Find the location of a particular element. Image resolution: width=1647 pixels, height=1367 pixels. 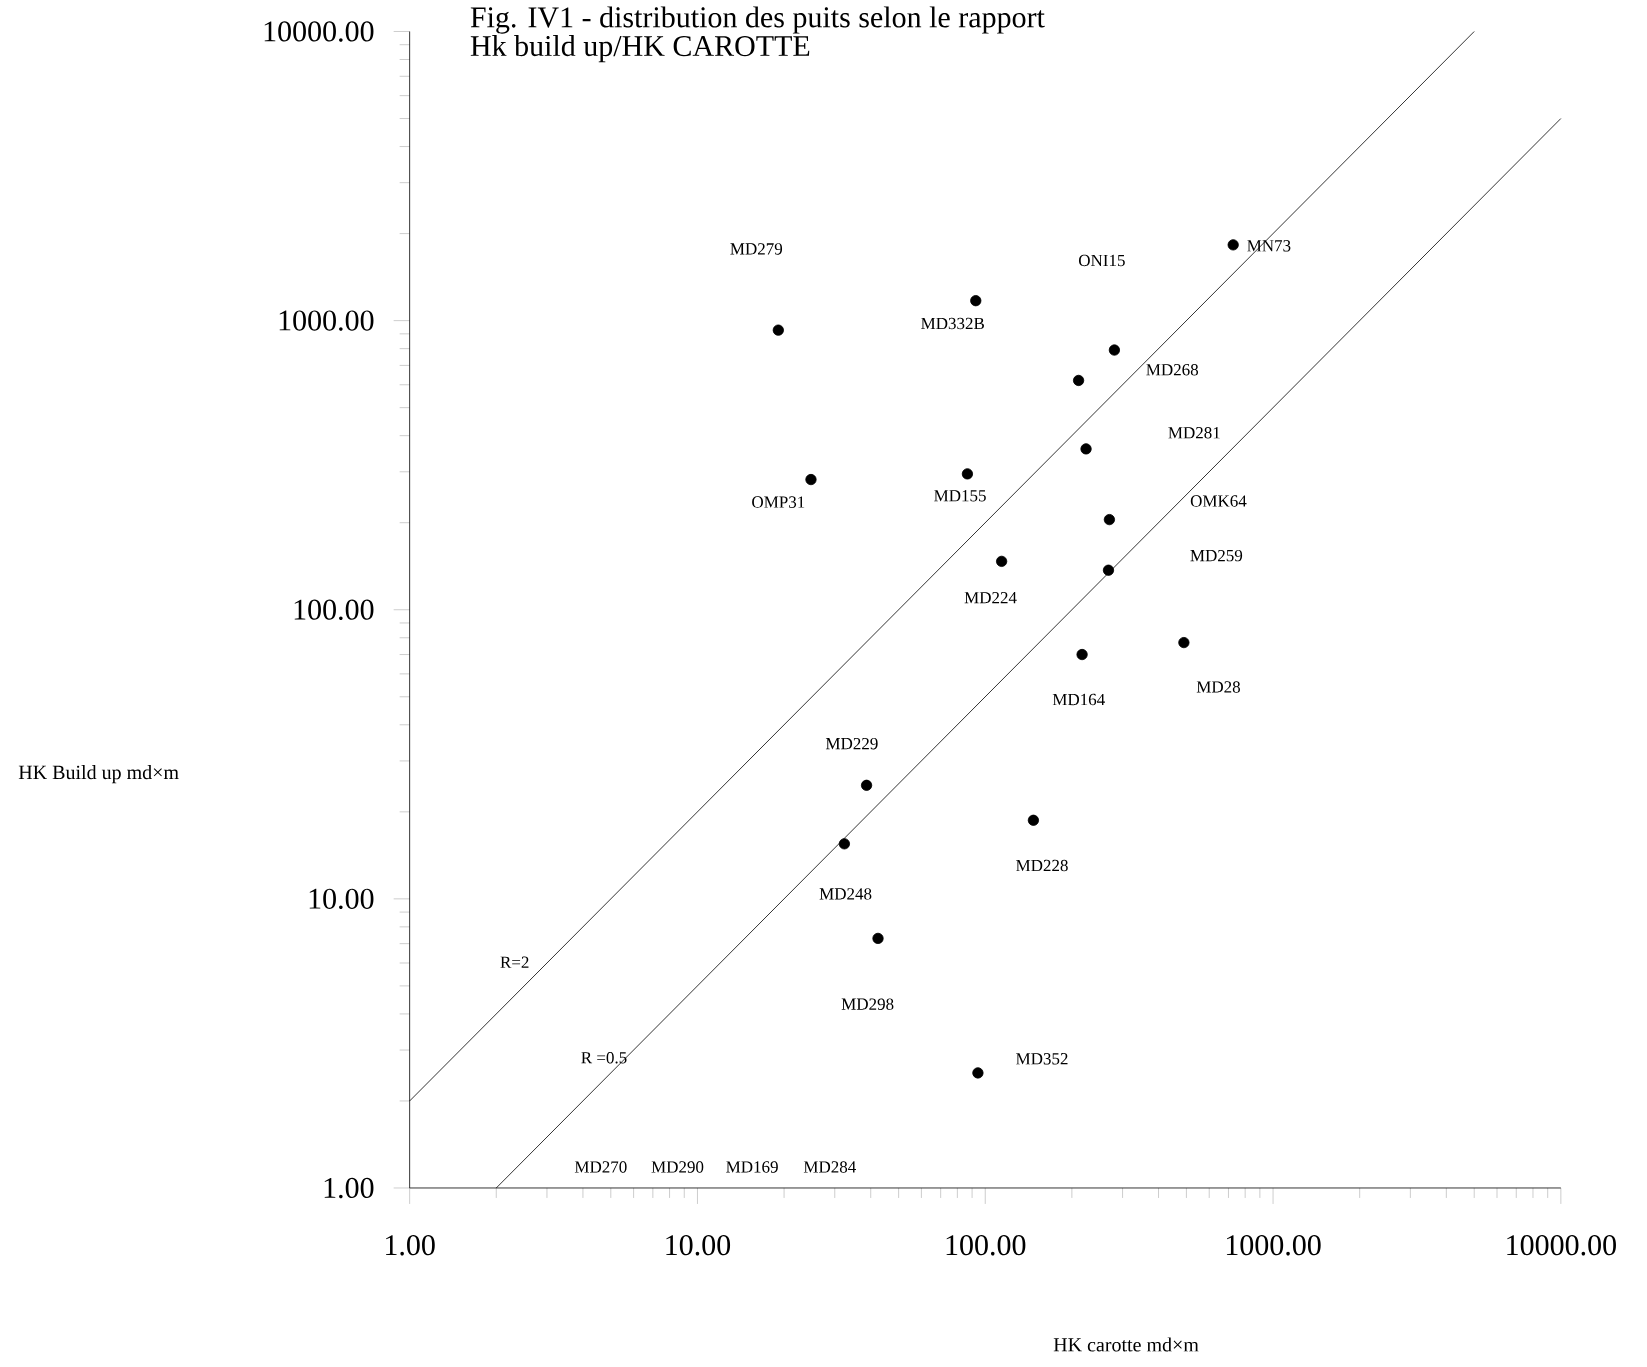

annotation: MD28 is located at coordinates (1218, 687).